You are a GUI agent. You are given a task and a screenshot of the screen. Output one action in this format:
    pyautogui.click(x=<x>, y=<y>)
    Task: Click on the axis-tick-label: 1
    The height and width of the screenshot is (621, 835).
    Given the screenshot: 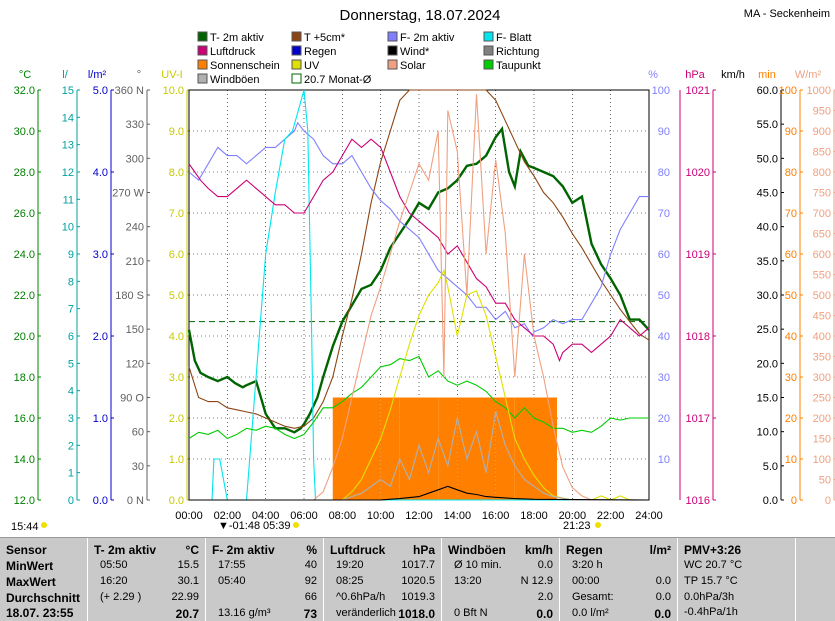 What is the action you would take?
    pyautogui.click(x=71, y=474)
    